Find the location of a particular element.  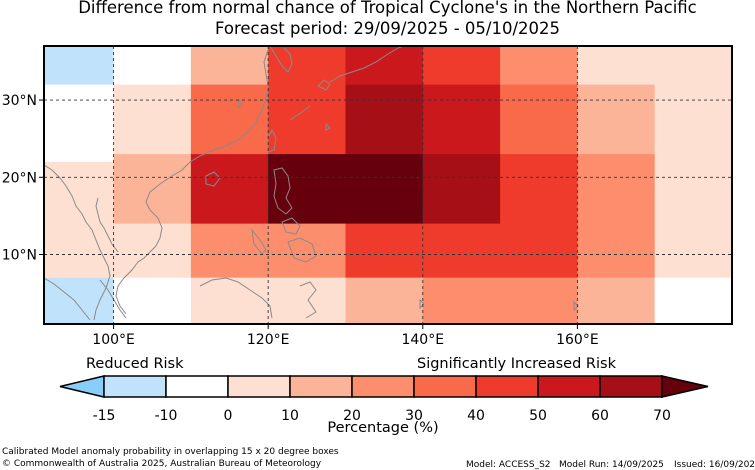

coastline-indochina is located at coordinates (77, 242).